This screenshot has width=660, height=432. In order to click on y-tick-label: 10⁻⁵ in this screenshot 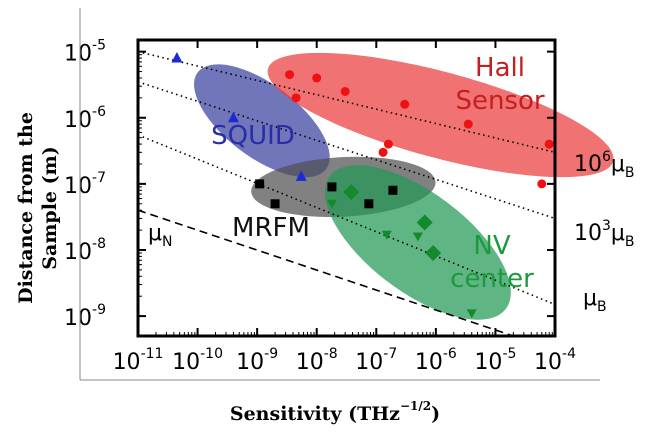, I will do `click(85, 52)`.